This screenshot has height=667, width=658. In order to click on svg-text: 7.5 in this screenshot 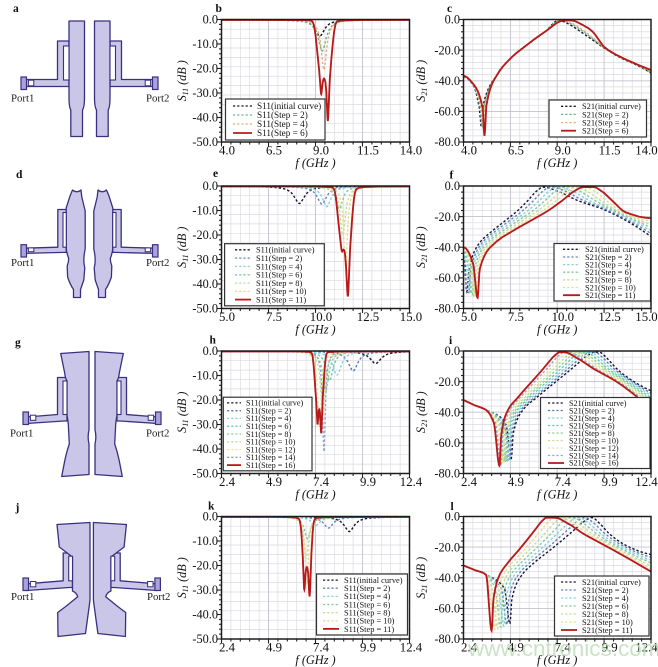, I will do `click(274, 317)`.